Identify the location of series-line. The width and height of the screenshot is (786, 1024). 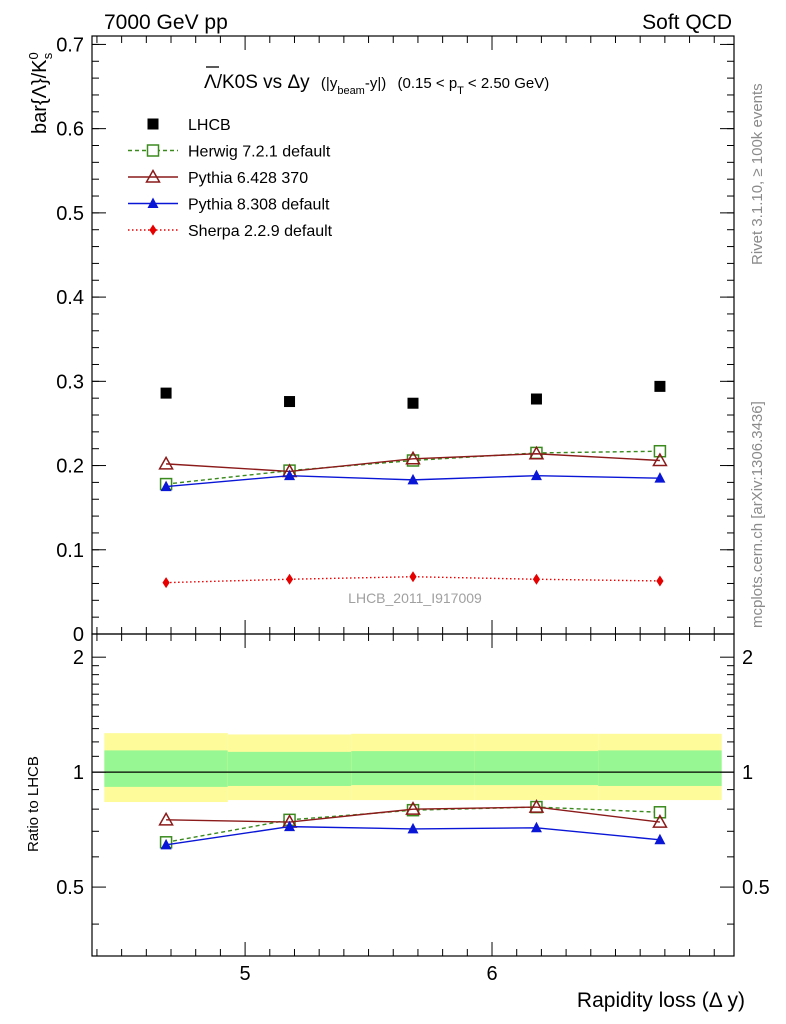
(413, 463).